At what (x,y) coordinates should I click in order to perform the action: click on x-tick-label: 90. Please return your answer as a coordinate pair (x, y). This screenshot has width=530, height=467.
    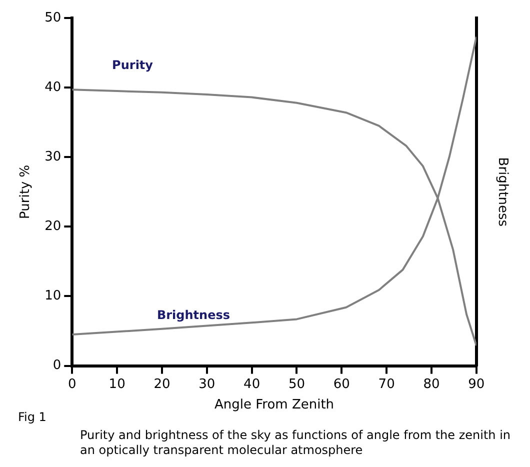
    Looking at the image, I should click on (476, 384).